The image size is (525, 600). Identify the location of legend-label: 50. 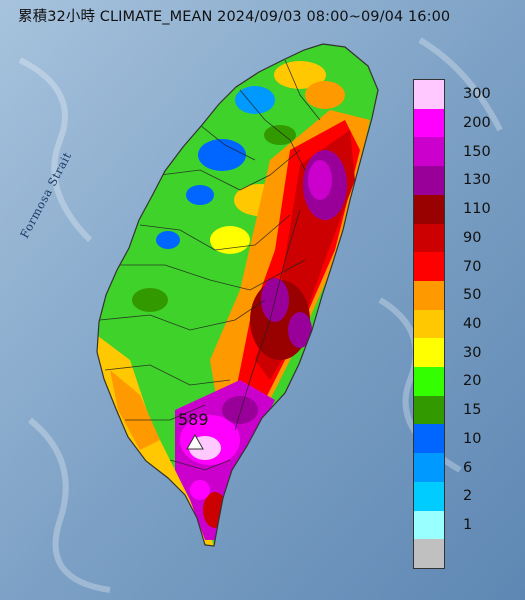
(472, 295).